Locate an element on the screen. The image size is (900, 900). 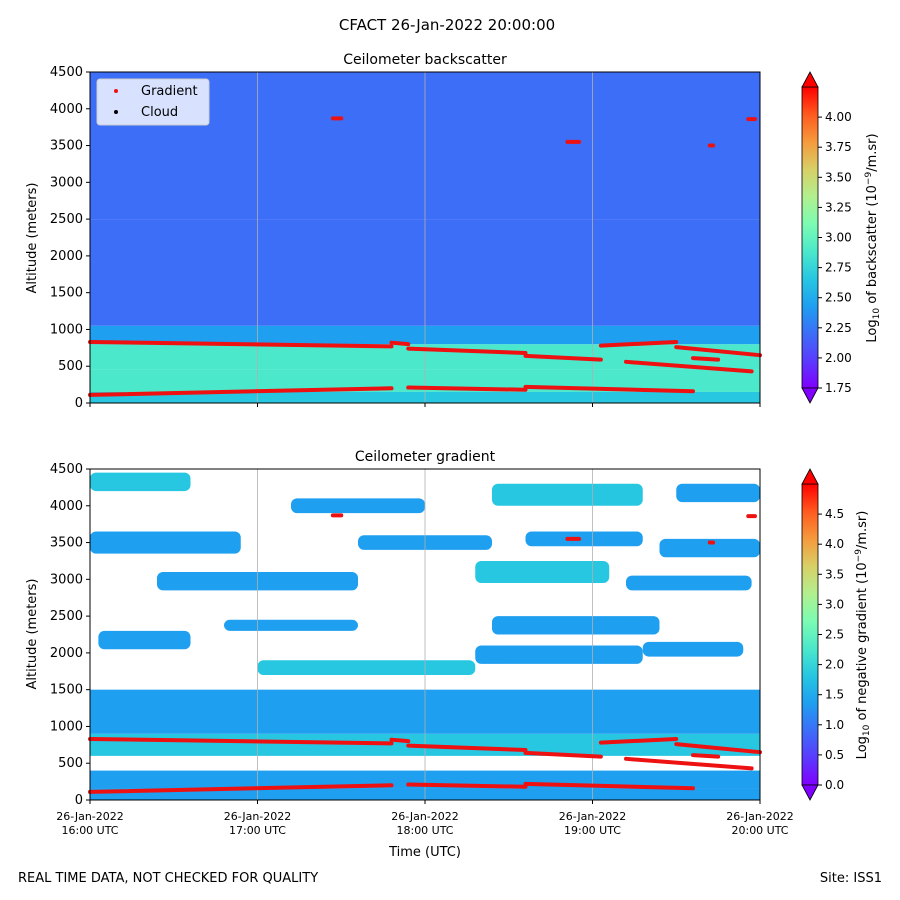
cb1-label-sup: −9 is located at coordinates (859, 556).